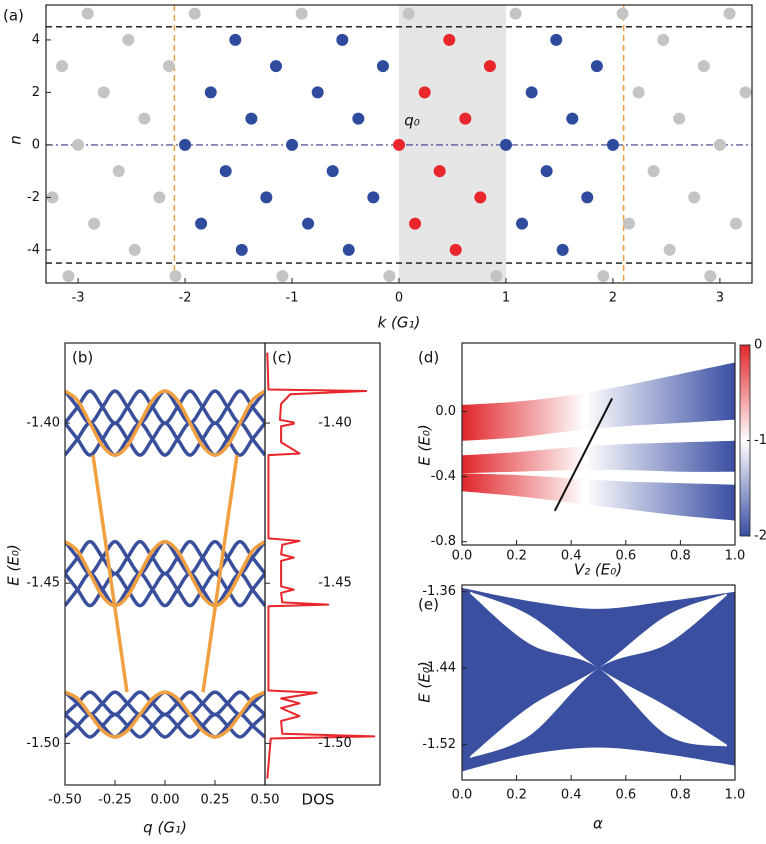  I want to click on panel-label: (d), so click(428, 358).